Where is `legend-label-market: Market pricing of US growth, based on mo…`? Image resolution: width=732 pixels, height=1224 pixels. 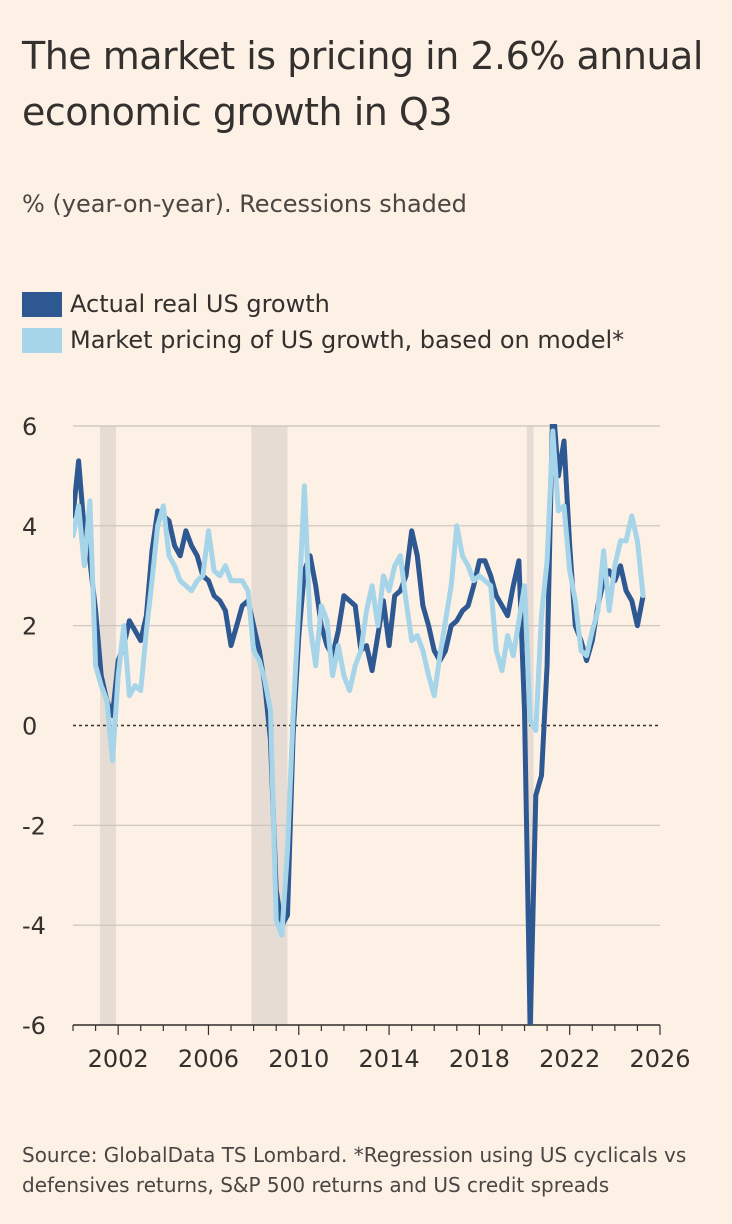
legend-label-market: Market pricing of US growth, based on mo… is located at coordinates (347, 340).